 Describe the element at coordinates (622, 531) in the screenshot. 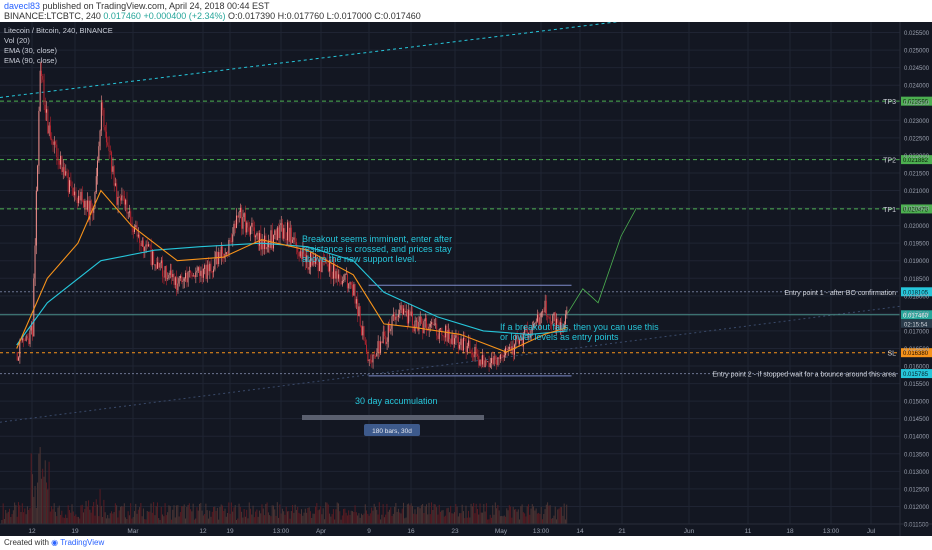

I see `x-tick-label: 21` at that location.